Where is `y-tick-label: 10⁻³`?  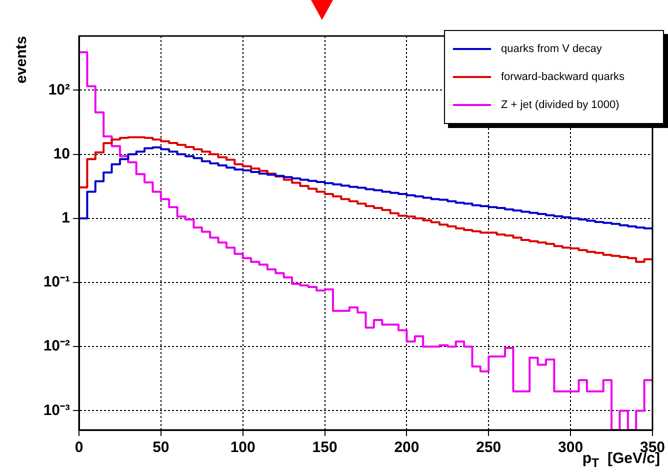
y-tick-label: 10⁻³ is located at coordinates (56, 410).